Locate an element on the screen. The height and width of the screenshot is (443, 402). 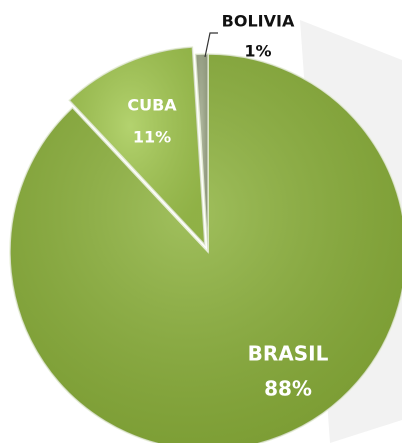
slice-value-label: 1% is located at coordinates (257, 51).